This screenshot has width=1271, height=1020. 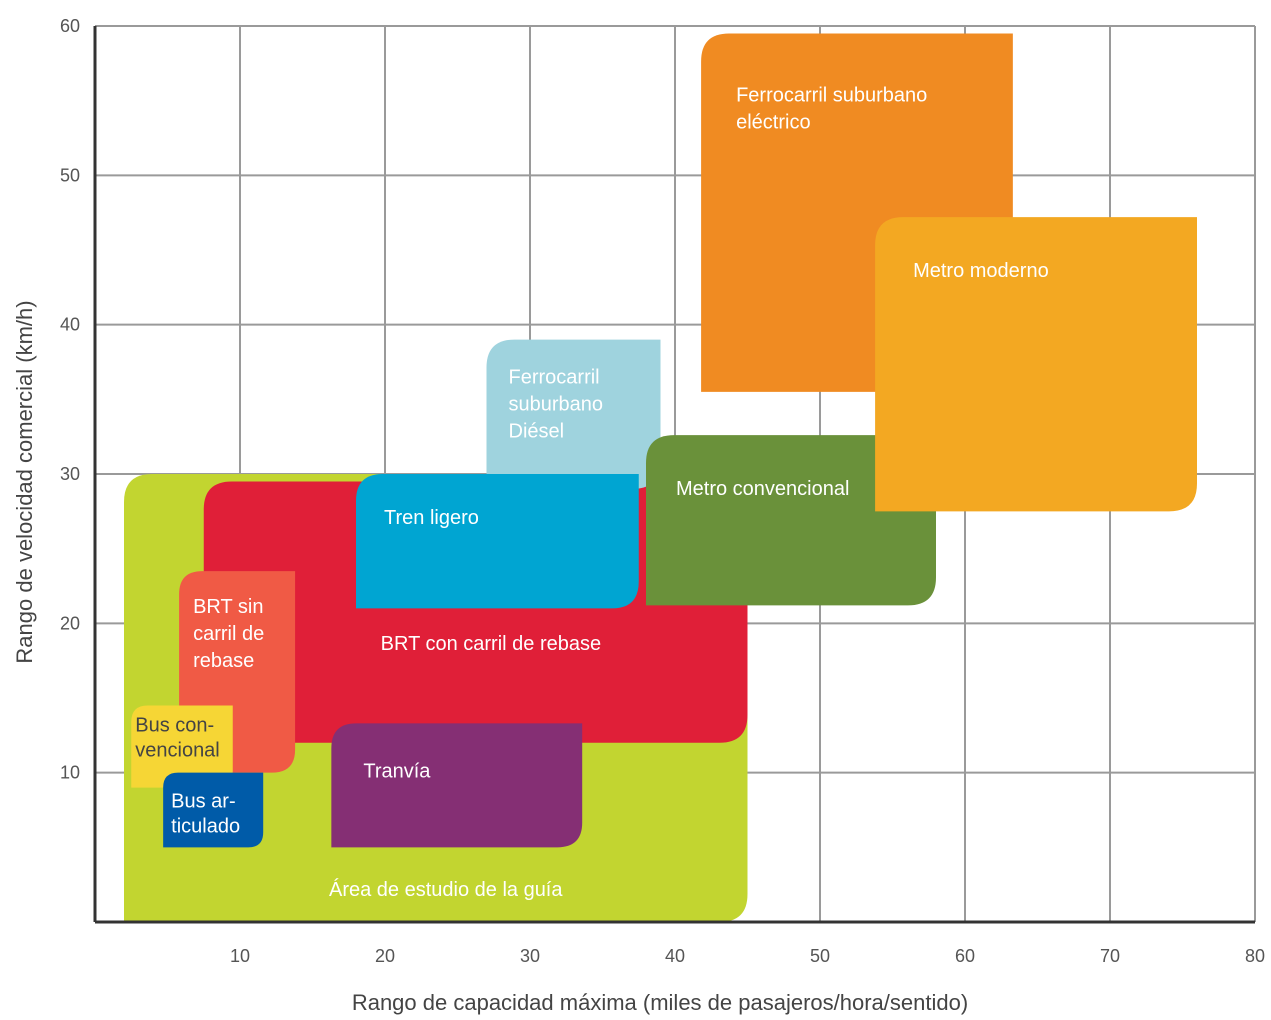 I want to click on region-label-line: Área de estudio de la guía, so click(x=446, y=889).